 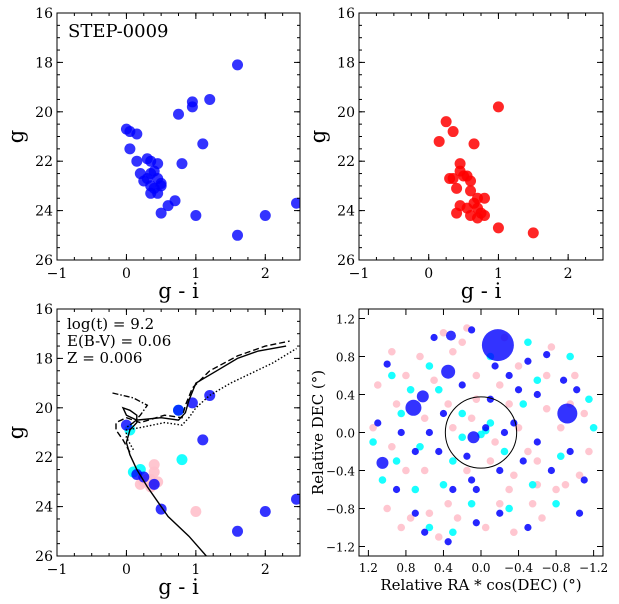 I want to click on y-tick-label: −0.8, so click(x=340, y=510).